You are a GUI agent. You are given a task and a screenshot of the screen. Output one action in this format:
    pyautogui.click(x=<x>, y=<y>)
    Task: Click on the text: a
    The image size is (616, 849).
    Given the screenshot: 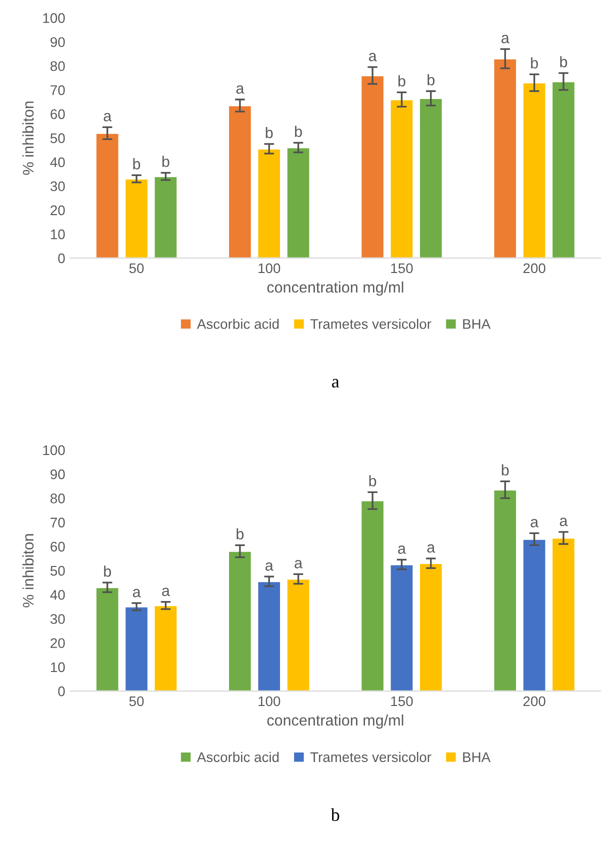 What is the action you would take?
    pyautogui.click(x=336, y=383)
    